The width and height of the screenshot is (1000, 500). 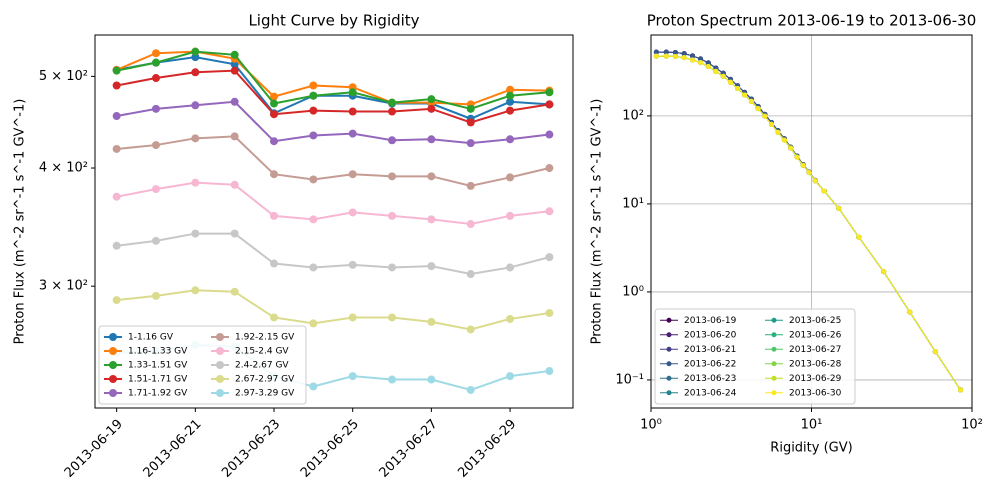 I want to click on legend-label: 2013-06-25, so click(x=815, y=321).